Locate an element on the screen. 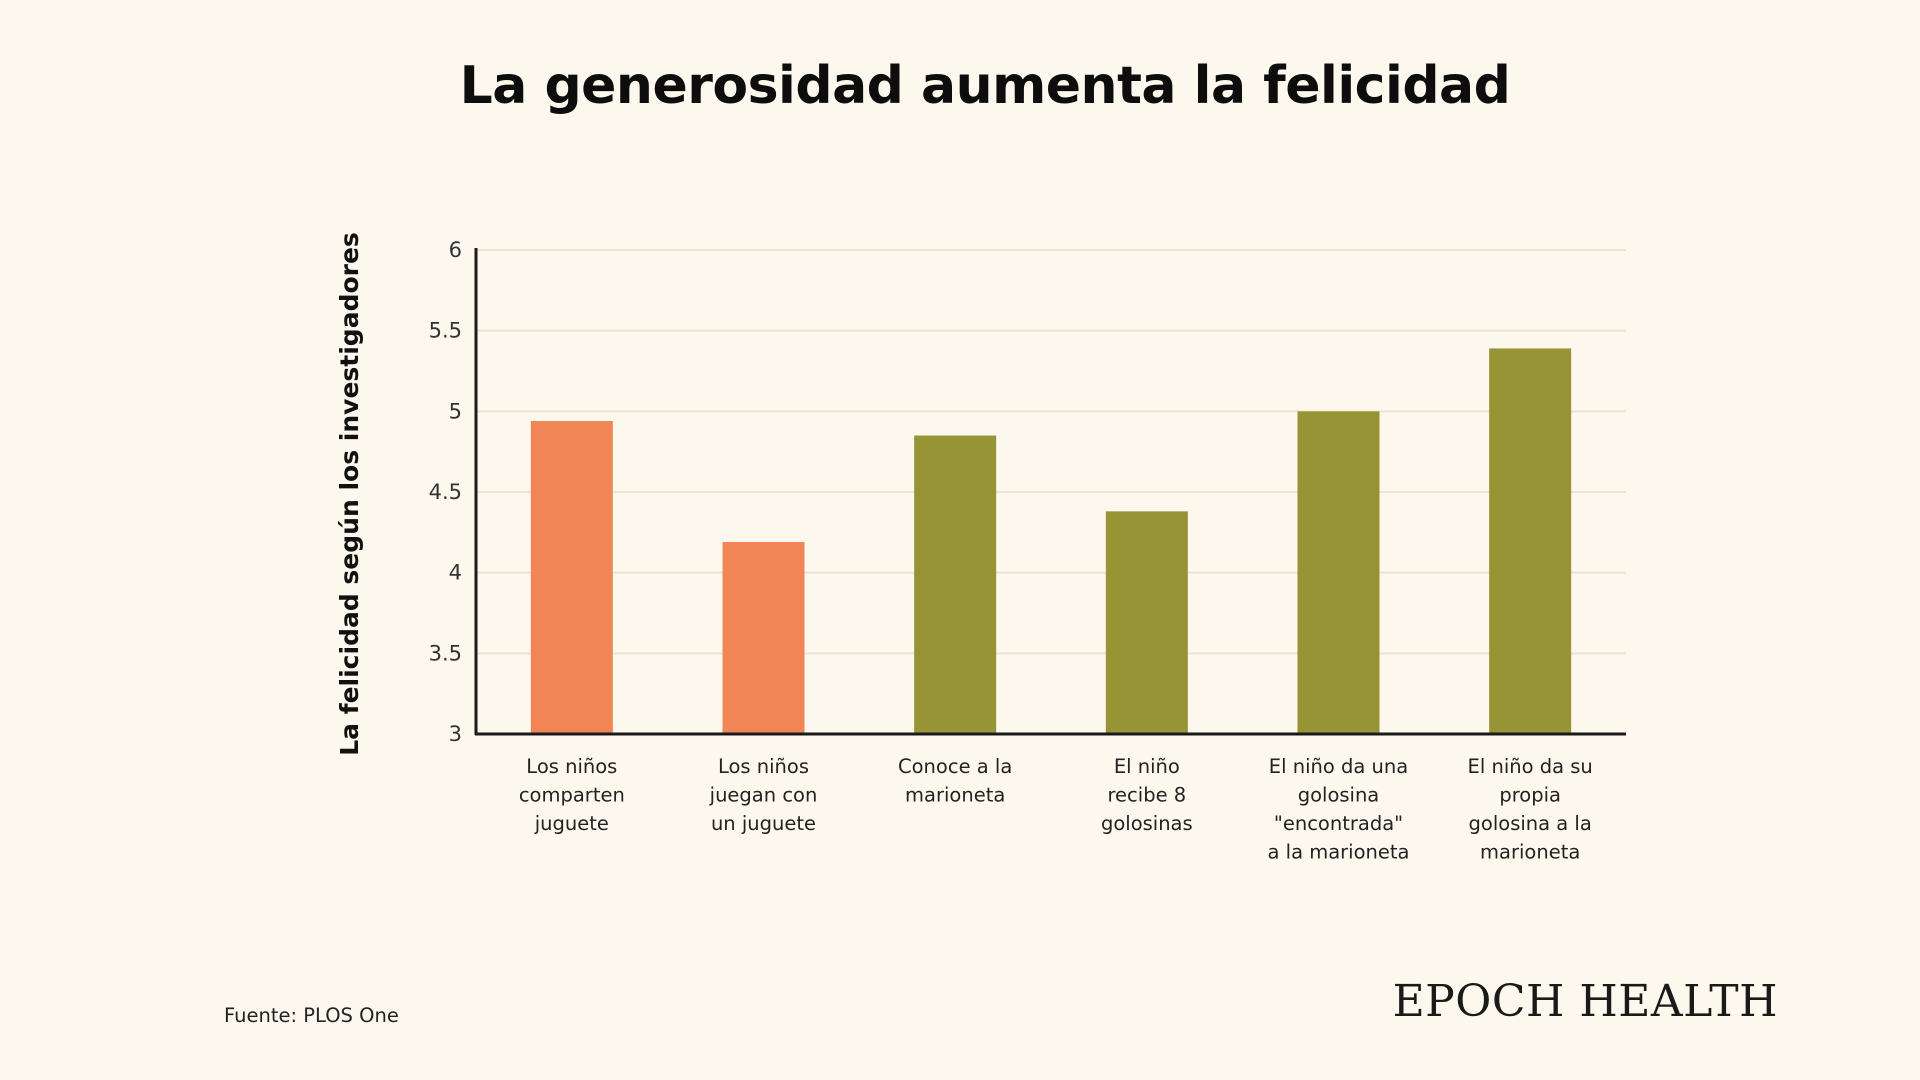 This screenshot has height=1080, width=1920. source-note: Fuente: PLOS One is located at coordinates (311, 1015).